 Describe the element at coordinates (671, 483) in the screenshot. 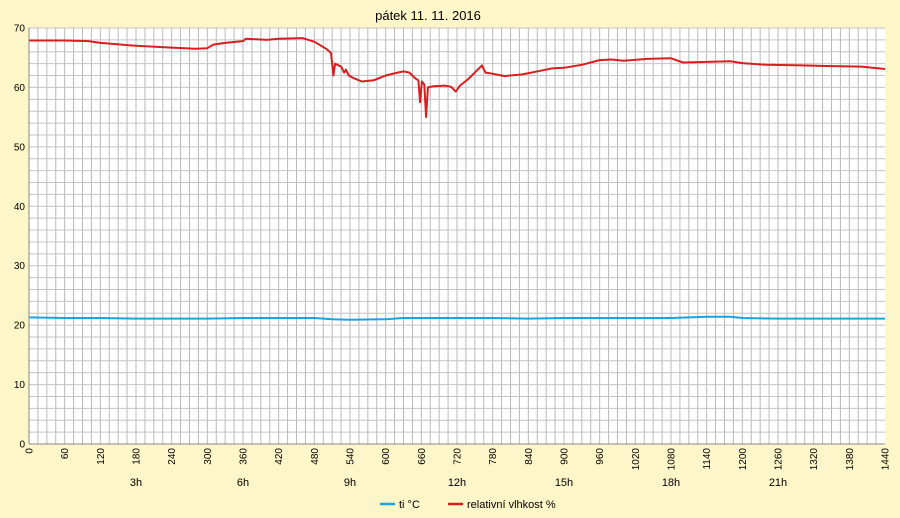

I see `hour-label: 18h` at that location.